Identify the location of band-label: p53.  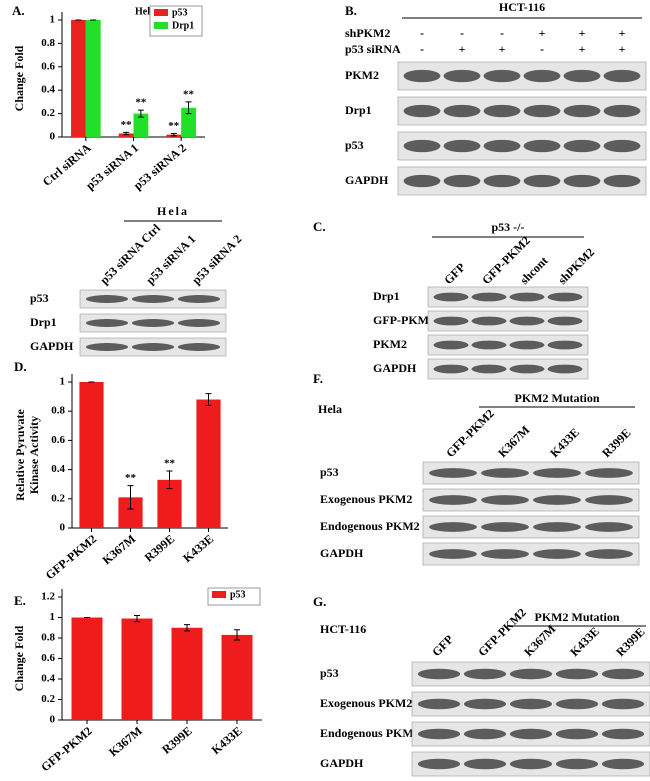
(39, 298).